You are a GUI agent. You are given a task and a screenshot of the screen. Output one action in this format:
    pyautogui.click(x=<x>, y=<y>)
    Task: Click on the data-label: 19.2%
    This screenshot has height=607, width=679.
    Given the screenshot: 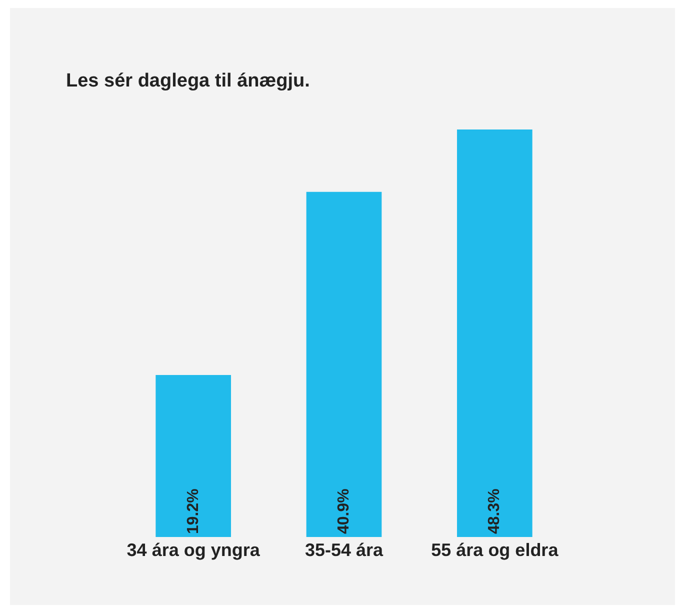 What is the action you would take?
    pyautogui.click(x=193, y=511)
    